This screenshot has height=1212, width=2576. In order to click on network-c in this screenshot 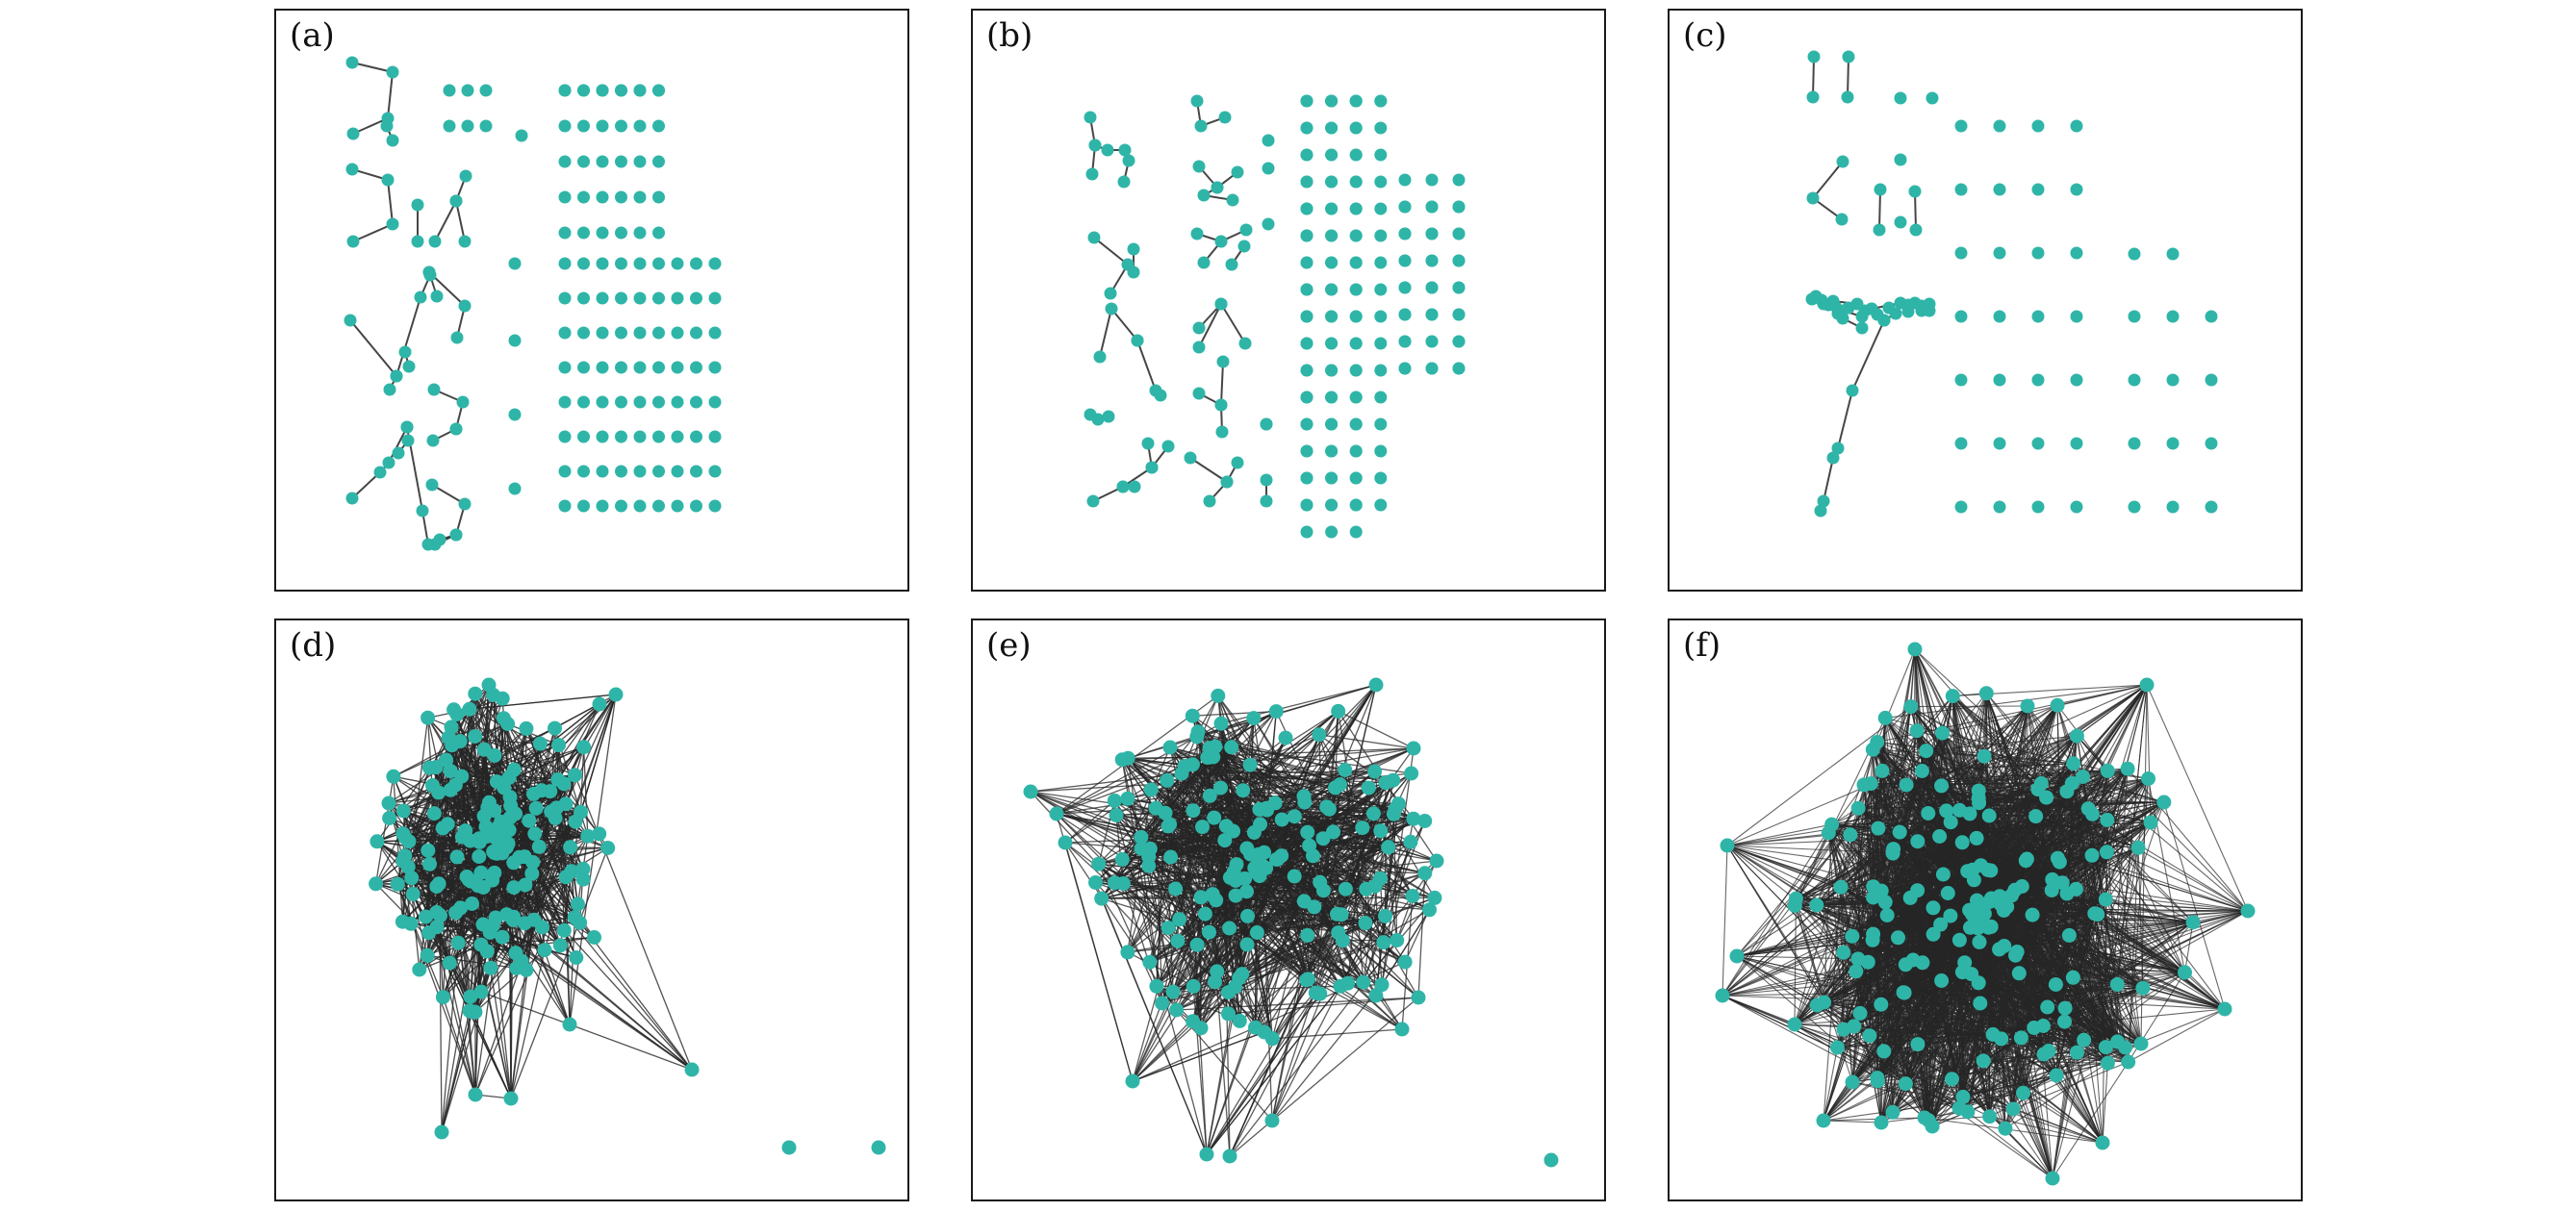, I will do `click(2011, 284)`.